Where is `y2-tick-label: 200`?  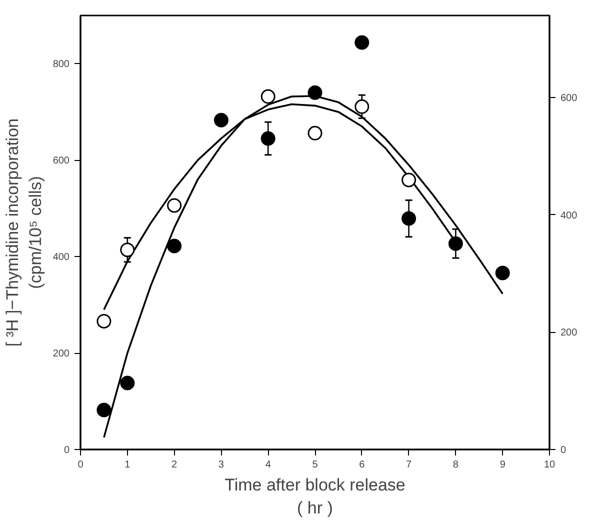
y2-tick-label: 200 is located at coordinates (569, 333).